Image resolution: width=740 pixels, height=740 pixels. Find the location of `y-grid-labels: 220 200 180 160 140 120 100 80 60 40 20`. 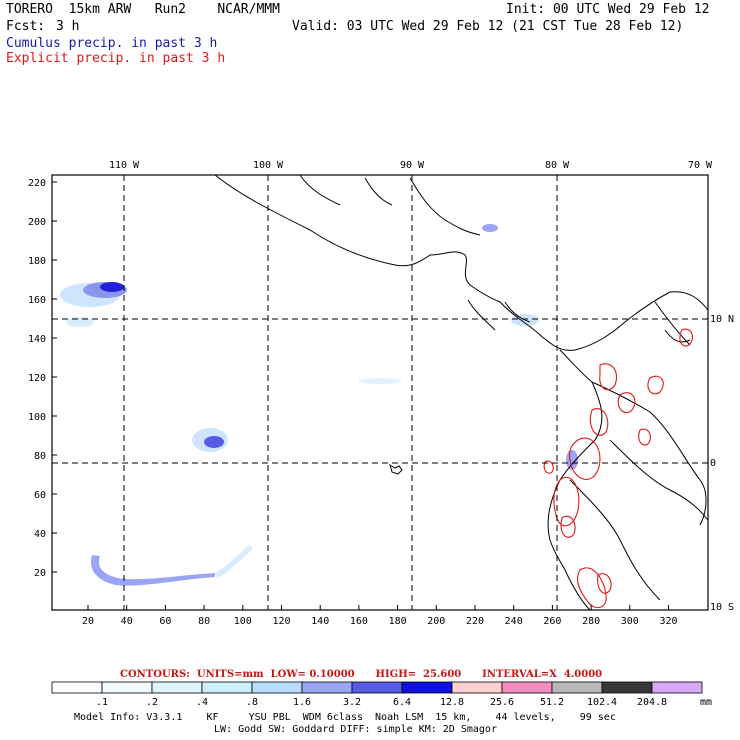

y-grid-labels: 220 200 180 160 140 120 100 80 60 40 20 is located at coordinates (37, 378).